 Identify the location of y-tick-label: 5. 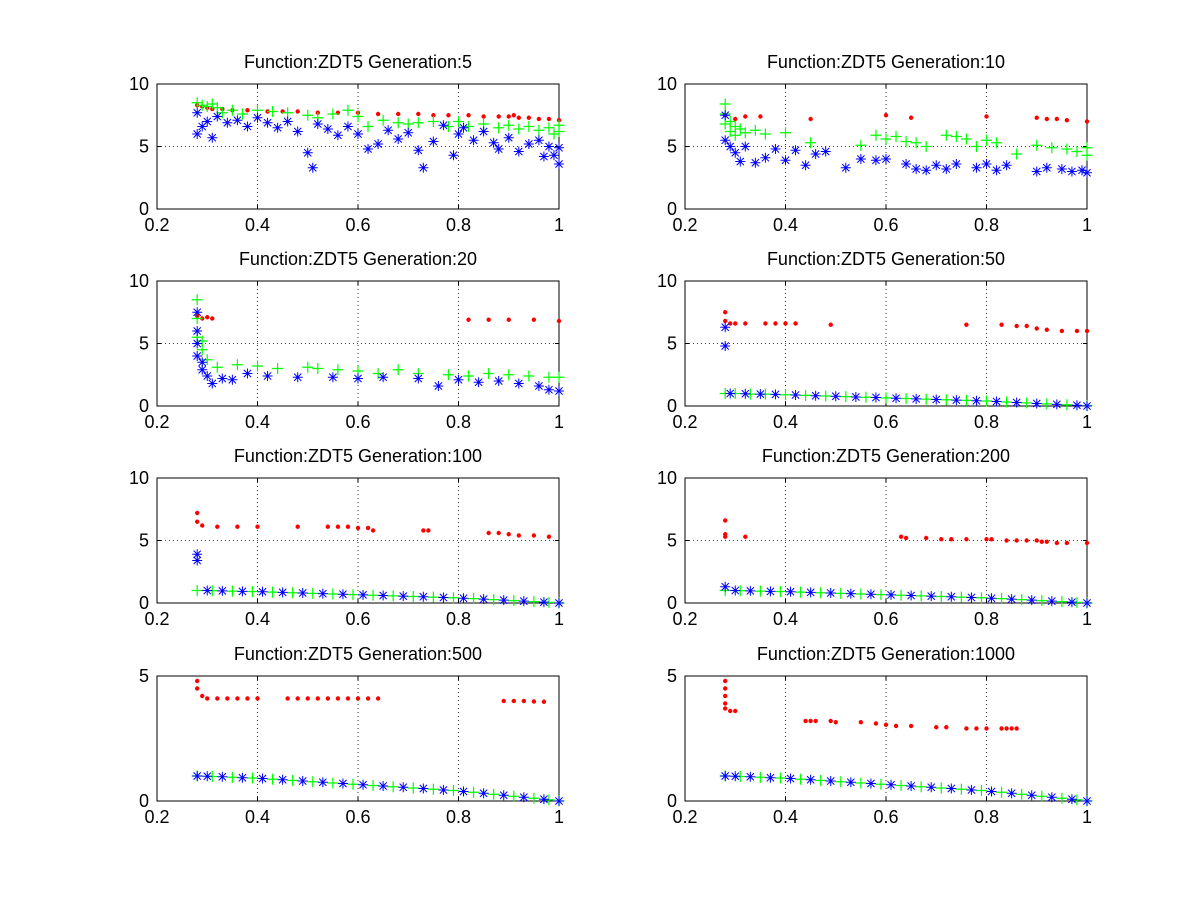
(144, 344).